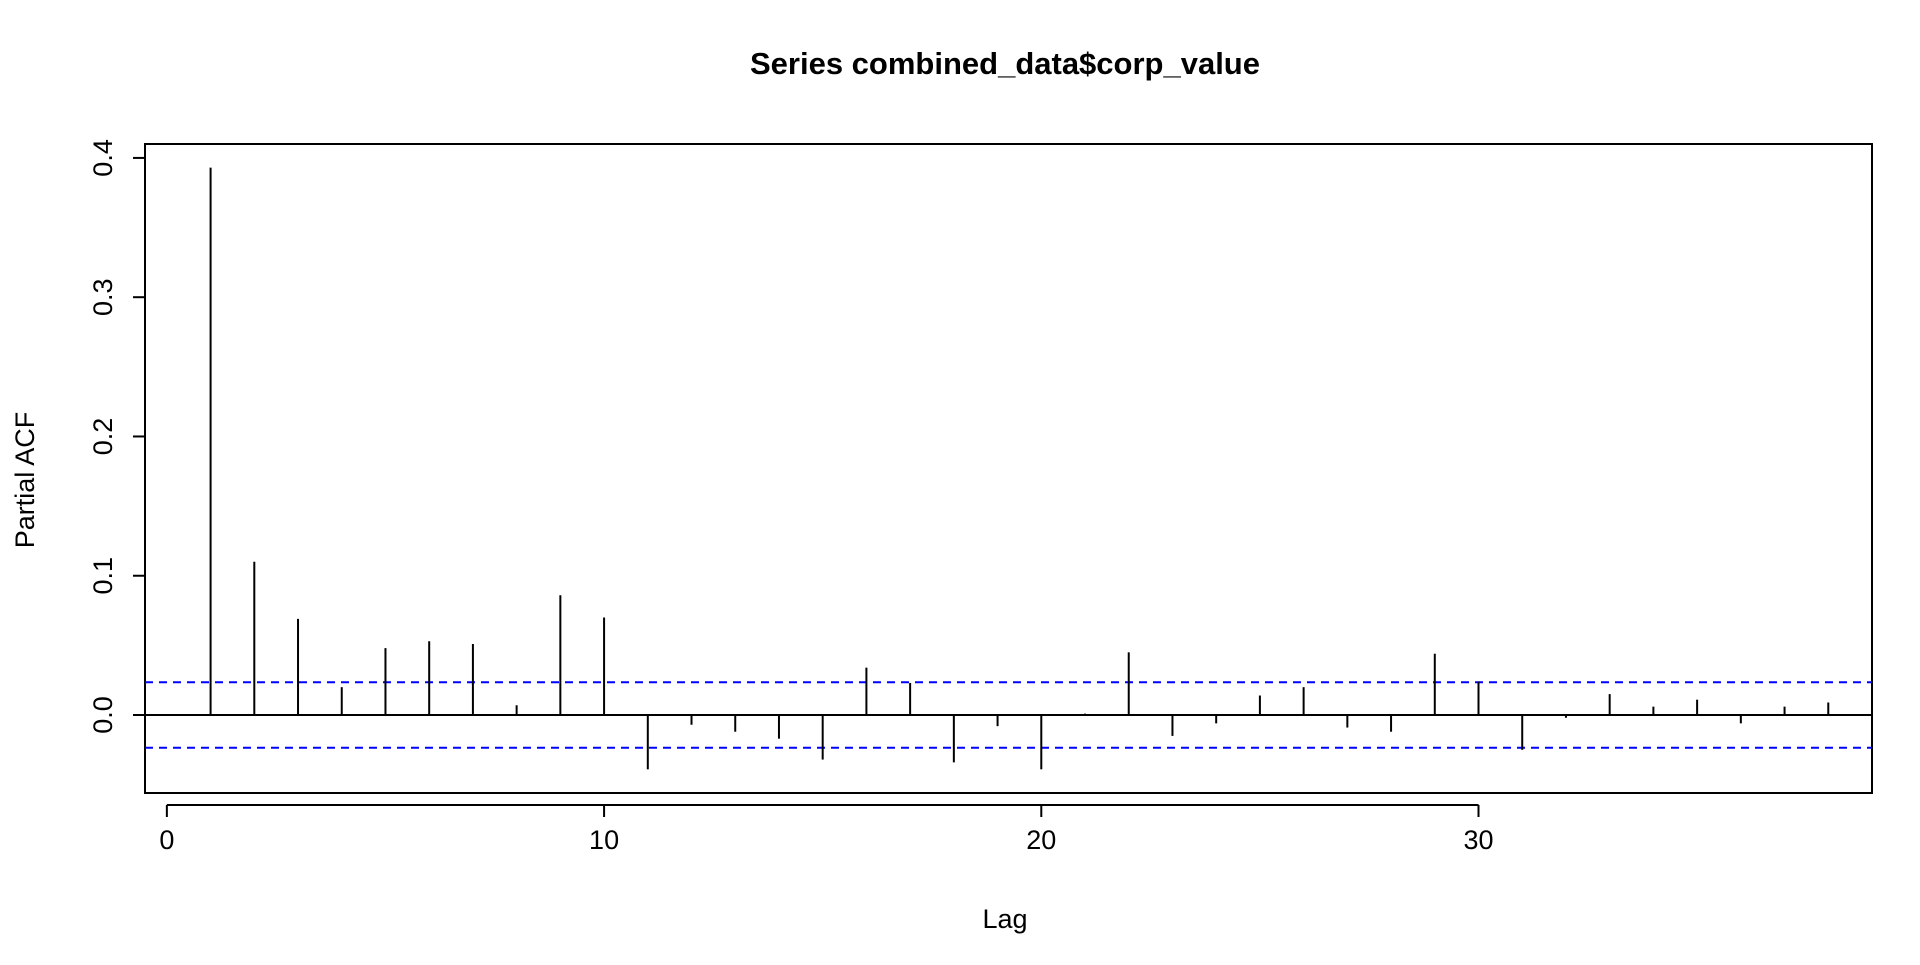 This screenshot has width=1920, height=965. Describe the element at coordinates (166, 840) in the screenshot. I see `x-tick-label-0: 0` at that location.